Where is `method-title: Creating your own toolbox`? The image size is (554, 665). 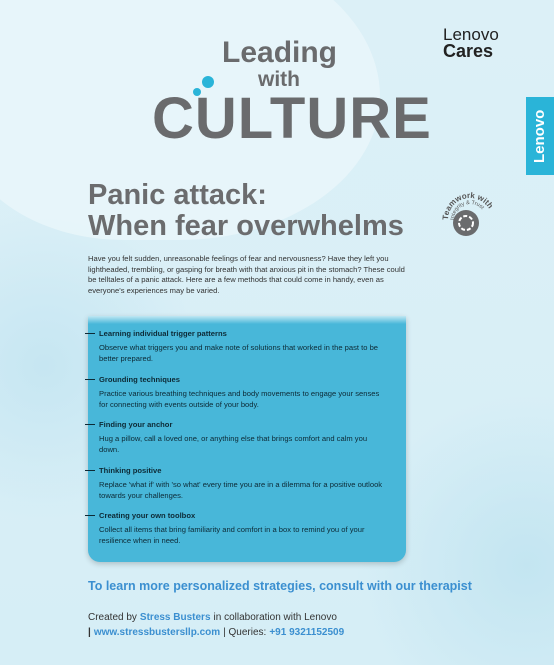
method-title: Creating your own toolbox is located at coordinates (237, 515).